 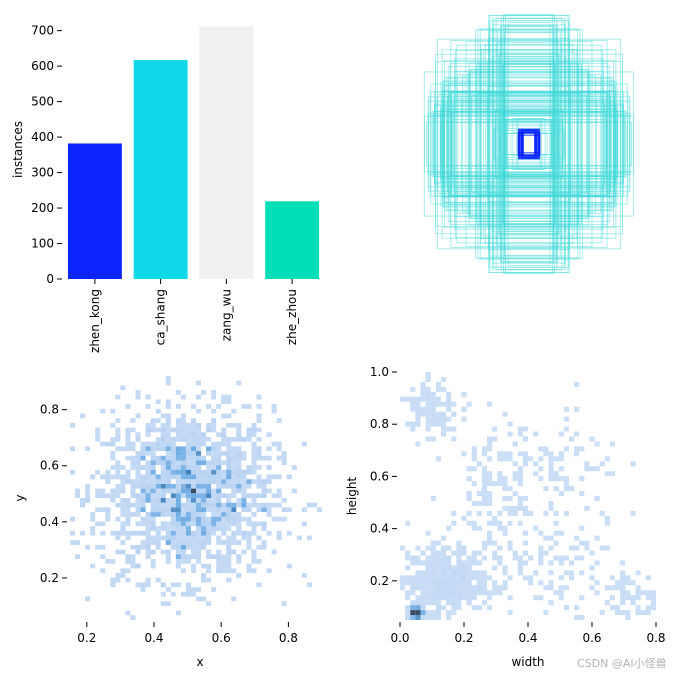 I want to click on box-outline, so click(x=529, y=144).